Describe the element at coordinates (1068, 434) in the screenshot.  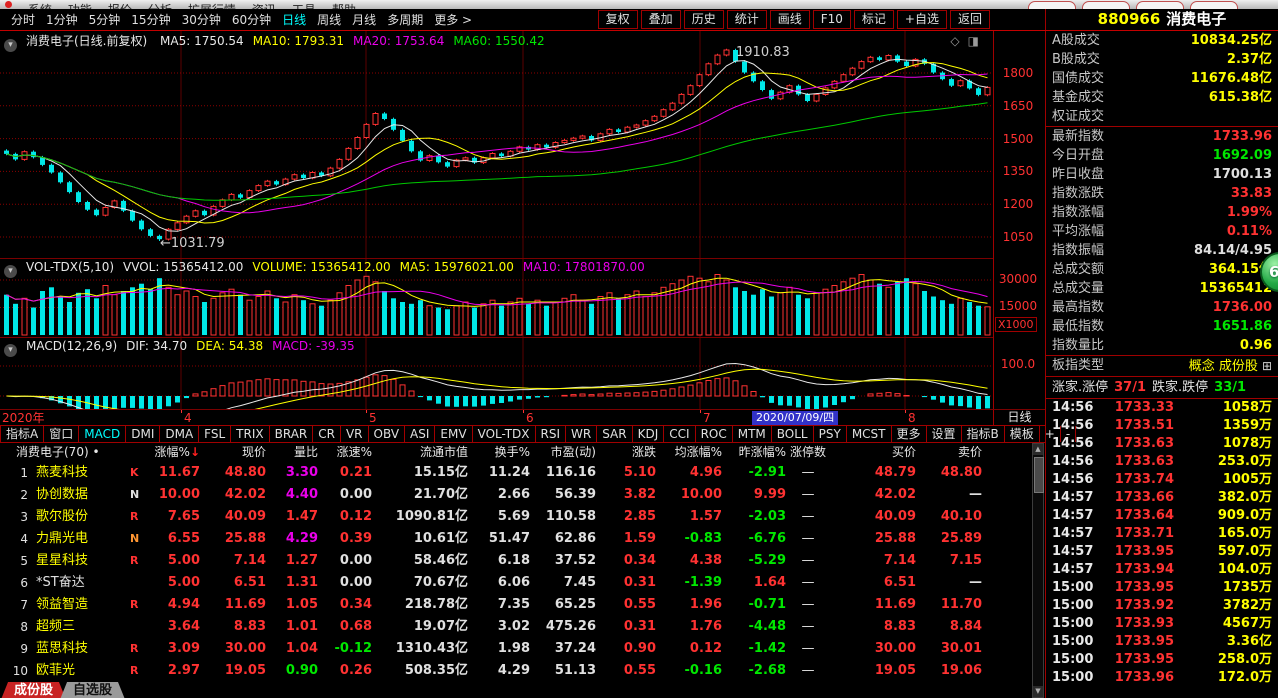
I see `indicator-tab--: -` at that location.